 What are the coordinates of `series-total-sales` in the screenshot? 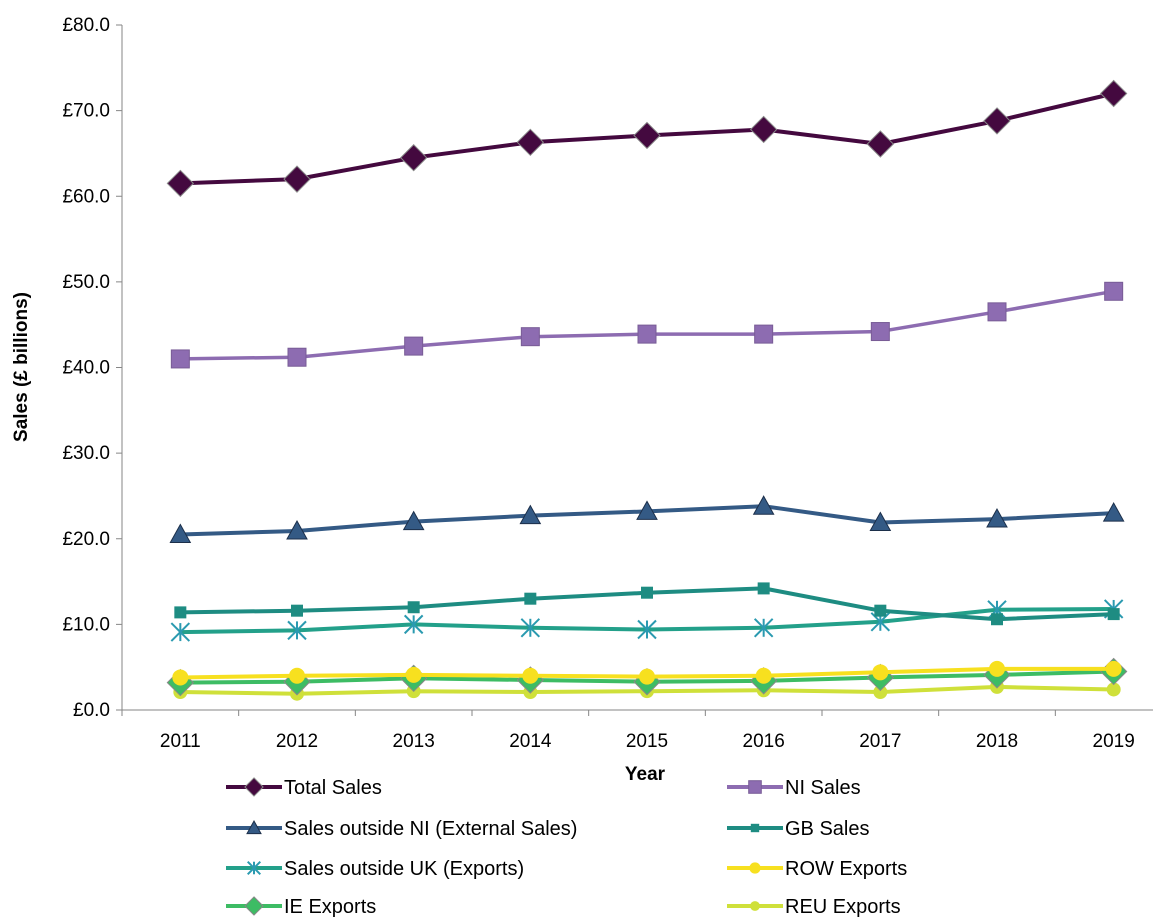 It's located at (647, 138).